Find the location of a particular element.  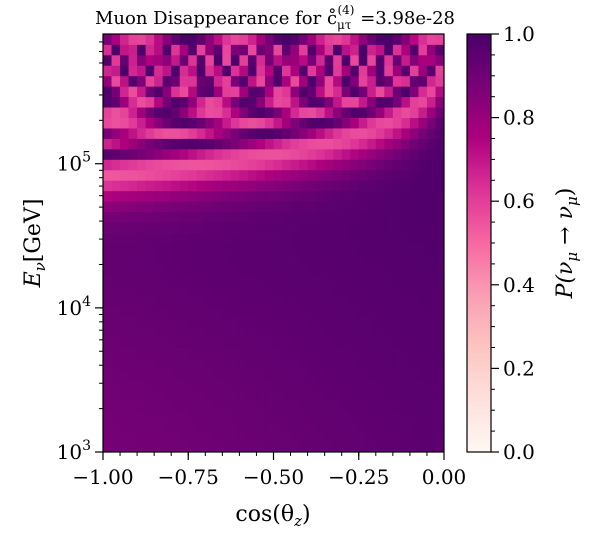

colorbar-label-text: P(ν is located at coordinates (565, 281).